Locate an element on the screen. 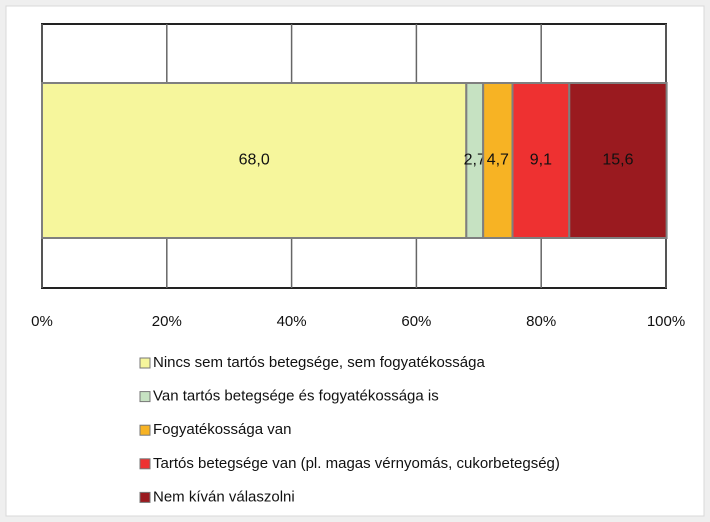 The image size is (710, 522). x-tick-label: 20% is located at coordinates (167, 321).